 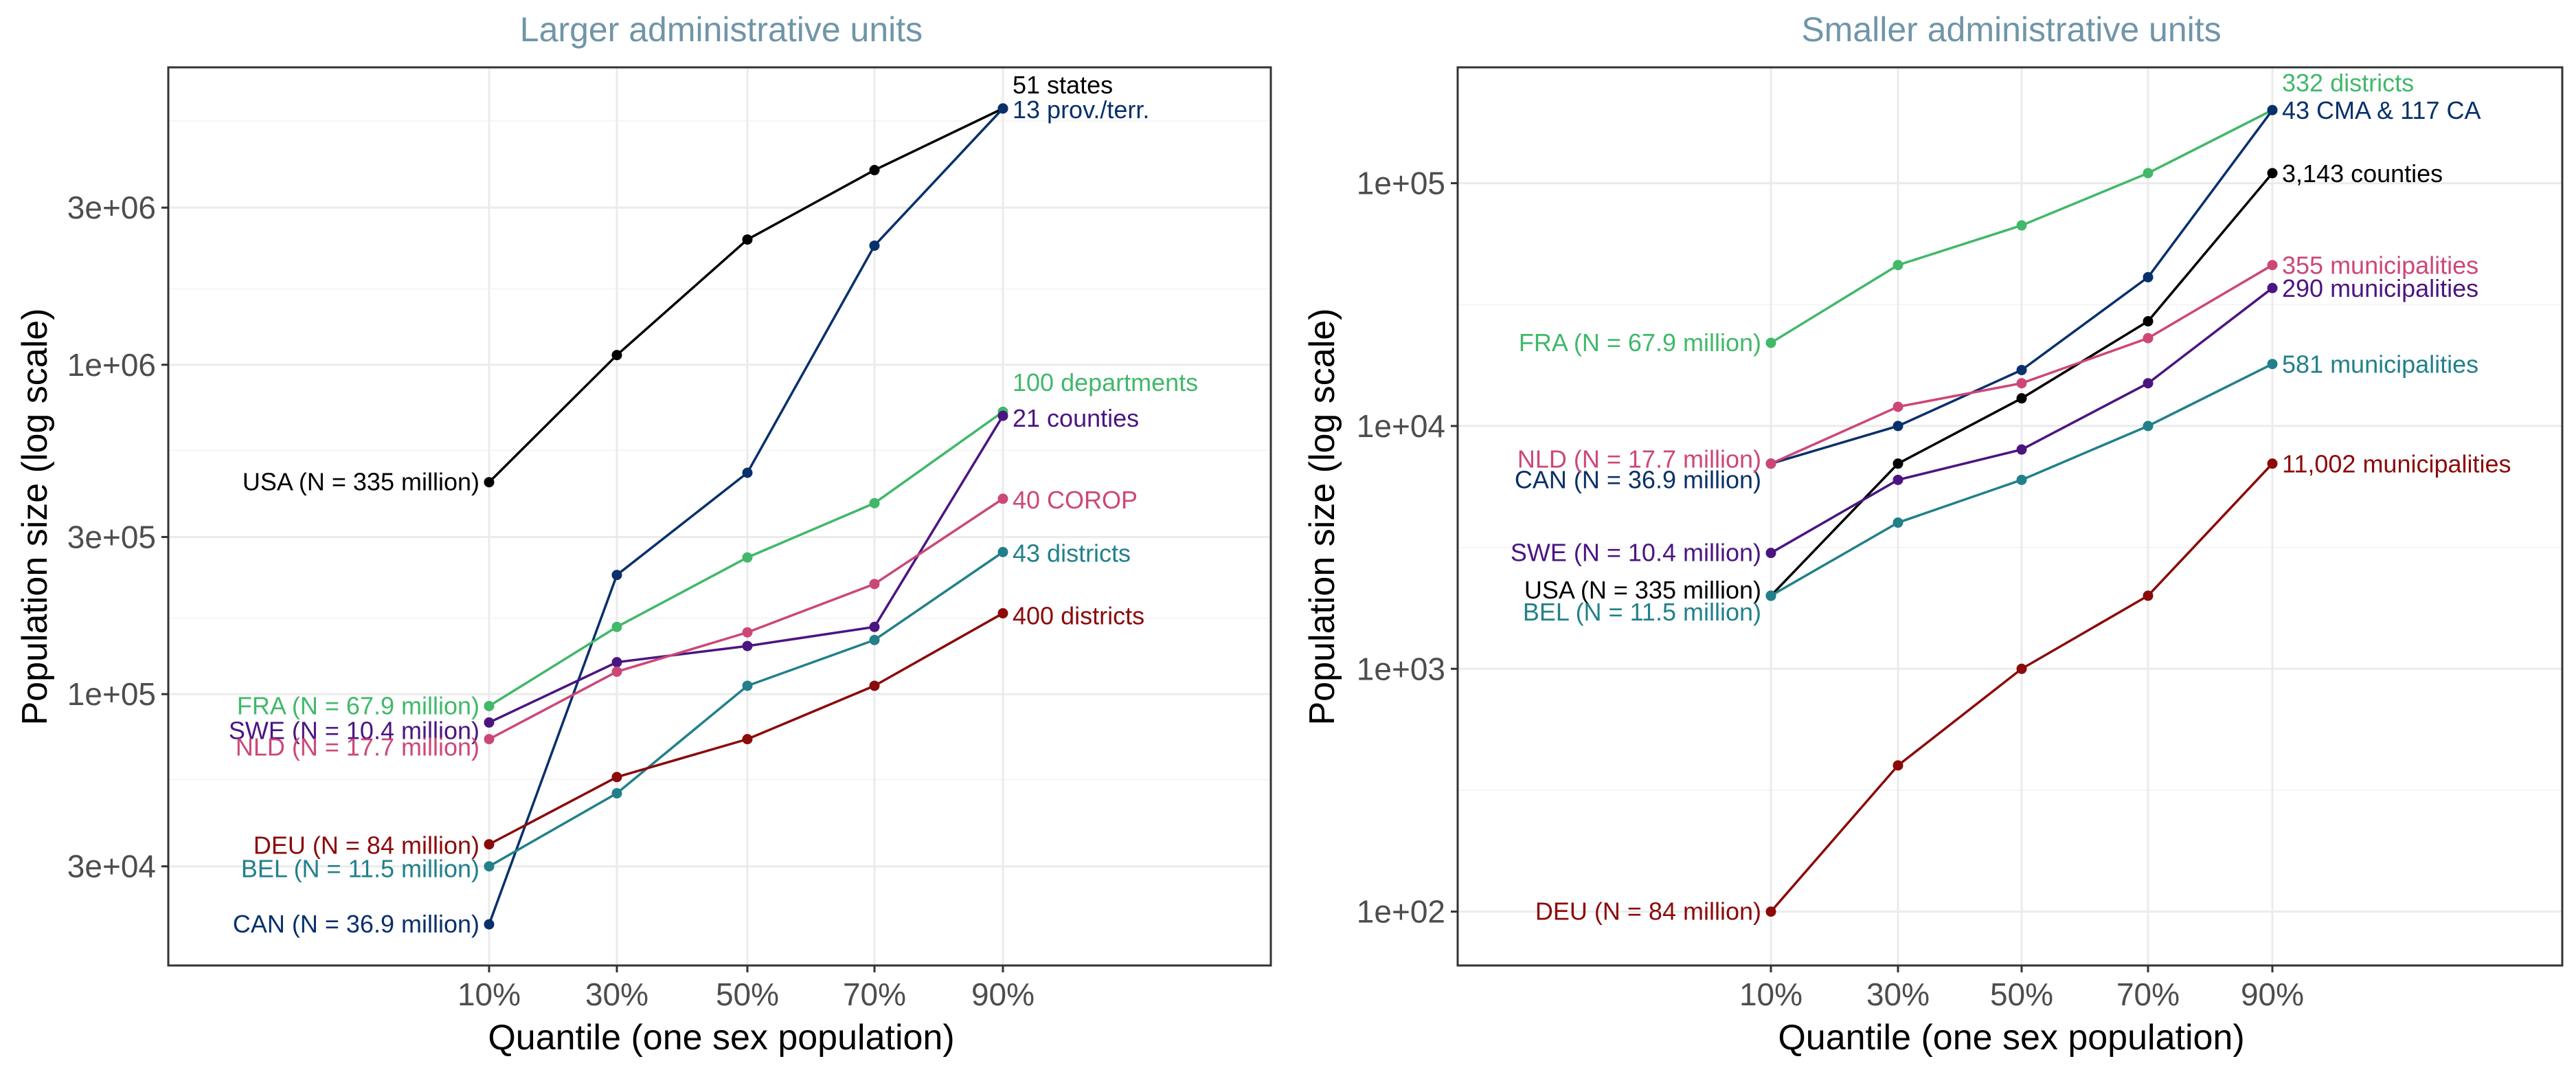 I want to click on series-group: USA (N = 335 million) 3,143 counties, so click(x=1983, y=381).